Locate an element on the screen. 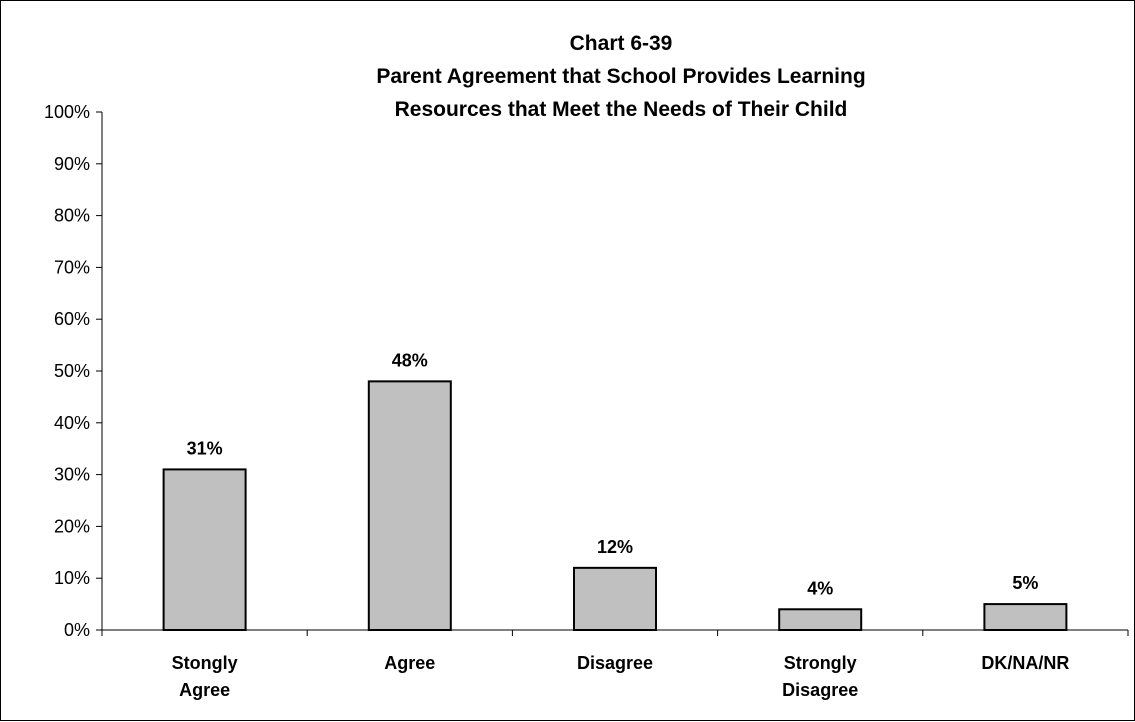 This screenshot has height=722, width=1135. chart-title-line-1: Chart 6-39 is located at coordinates (621, 43).